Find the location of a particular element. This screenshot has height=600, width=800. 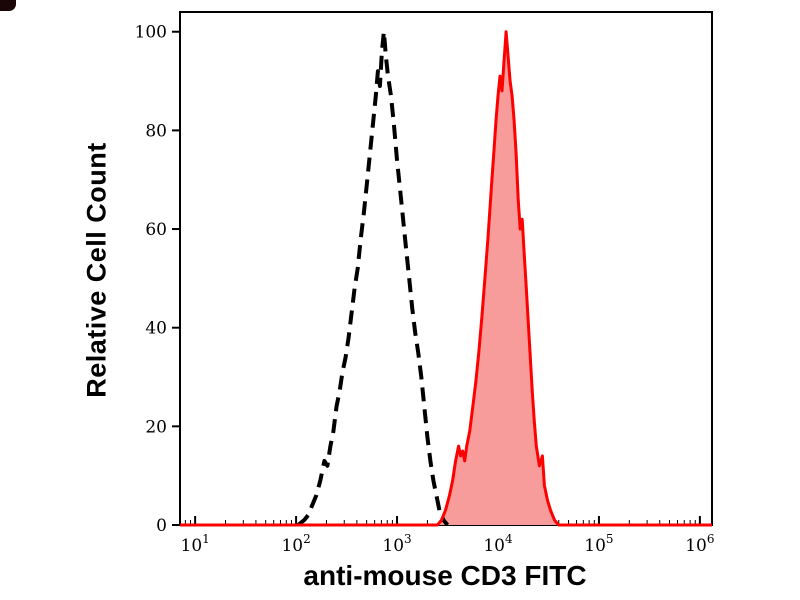

y-tick-label: 20 is located at coordinates (156, 427).